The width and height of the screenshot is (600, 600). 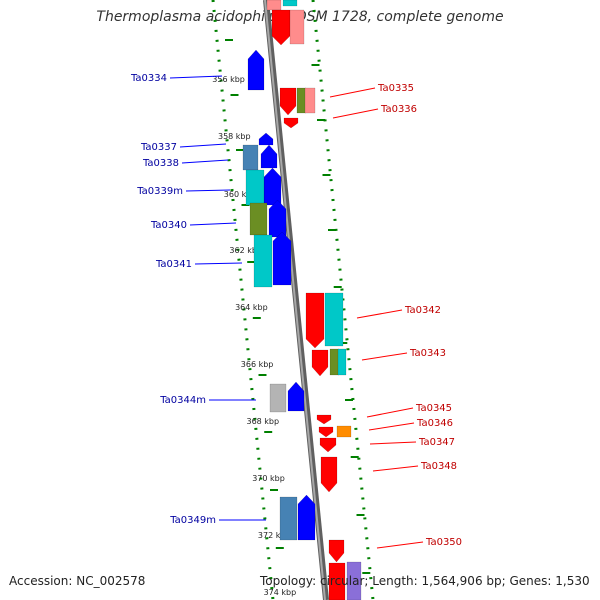 What do you see at coordinates (398, 109) in the screenshot?
I see `gene-label-ta0336: Ta0336` at bounding box center [398, 109].